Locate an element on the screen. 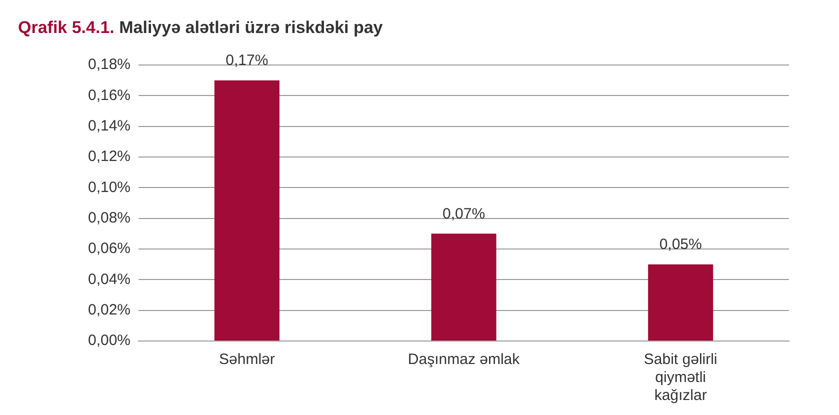 Image resolution: width=839 pixels, height=415 pixels. y-tick-label: 0,08% is located at coordinates (109, 217).